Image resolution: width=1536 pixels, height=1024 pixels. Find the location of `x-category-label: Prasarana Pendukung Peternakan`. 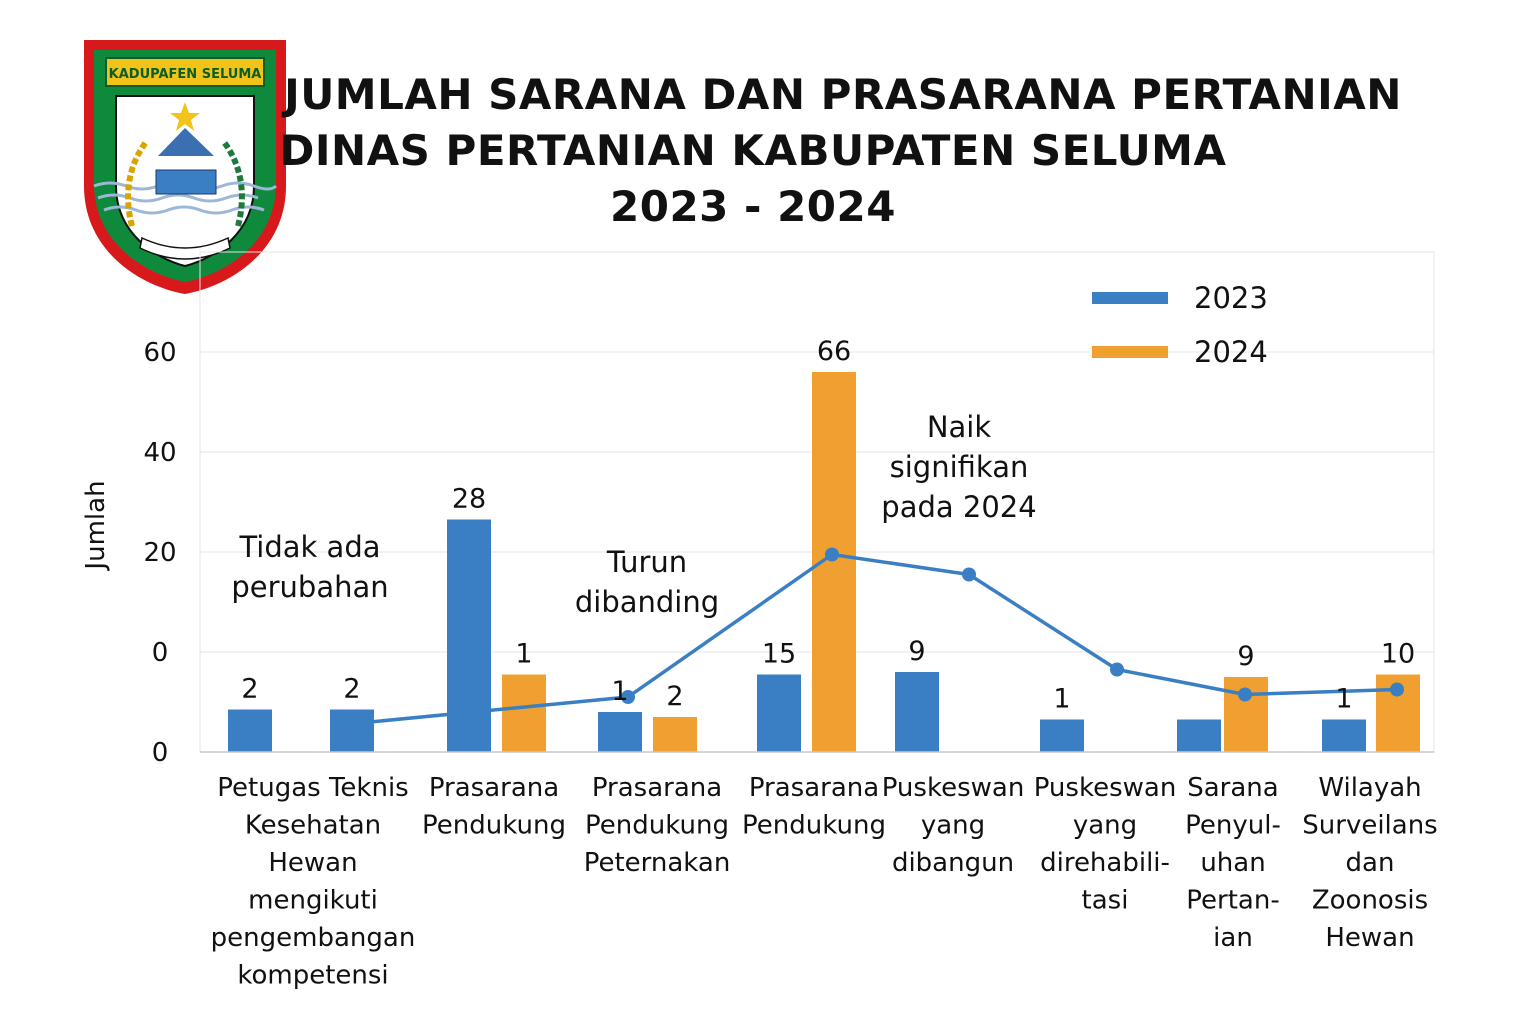

x-category-label: Prasarana Pendukung Peternakan is located at coordinates (657, 825).